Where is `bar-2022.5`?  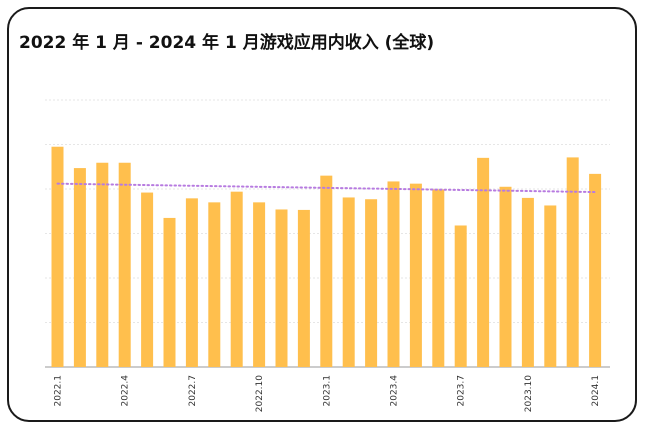
bar-2022.5 is located at coordinates (147, 279).